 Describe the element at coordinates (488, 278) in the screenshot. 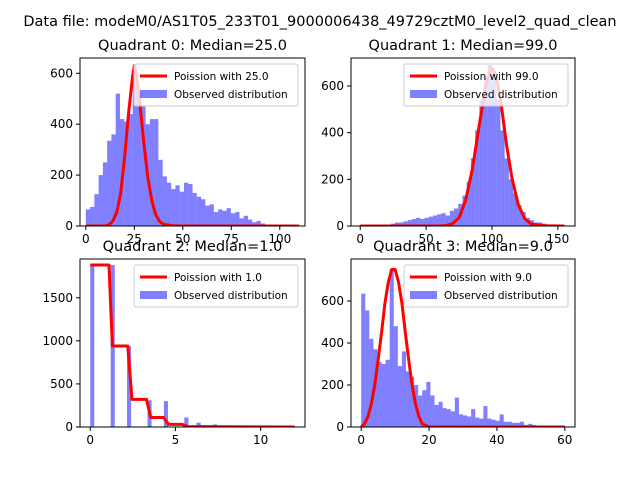

I see `legend-poisson-label: Poission with 9.0` at that location.